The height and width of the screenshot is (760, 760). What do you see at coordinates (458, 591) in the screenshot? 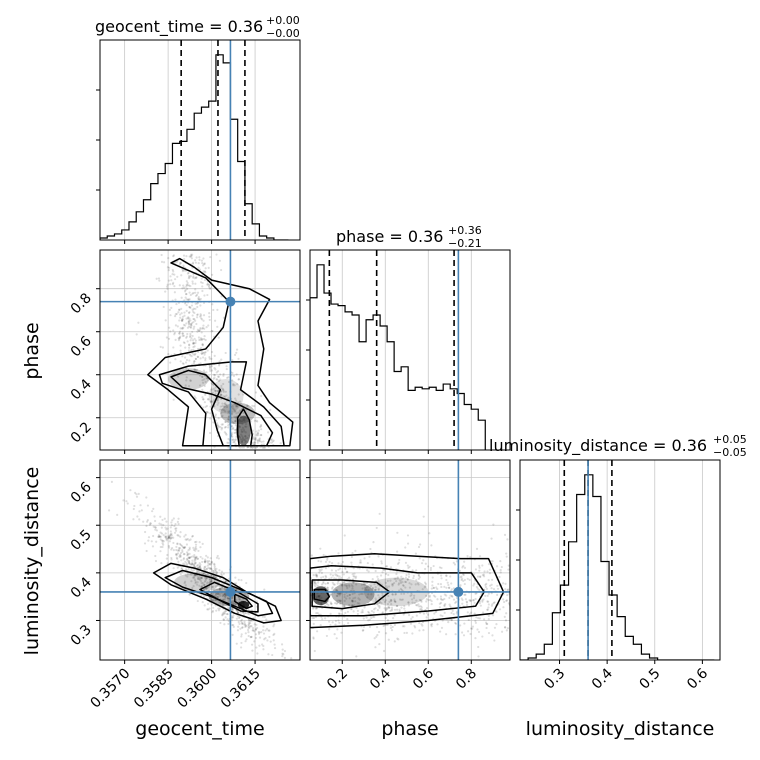
I see `truth-marker-pair-phase-luminosity-distance` at bounding box center [458, 591].